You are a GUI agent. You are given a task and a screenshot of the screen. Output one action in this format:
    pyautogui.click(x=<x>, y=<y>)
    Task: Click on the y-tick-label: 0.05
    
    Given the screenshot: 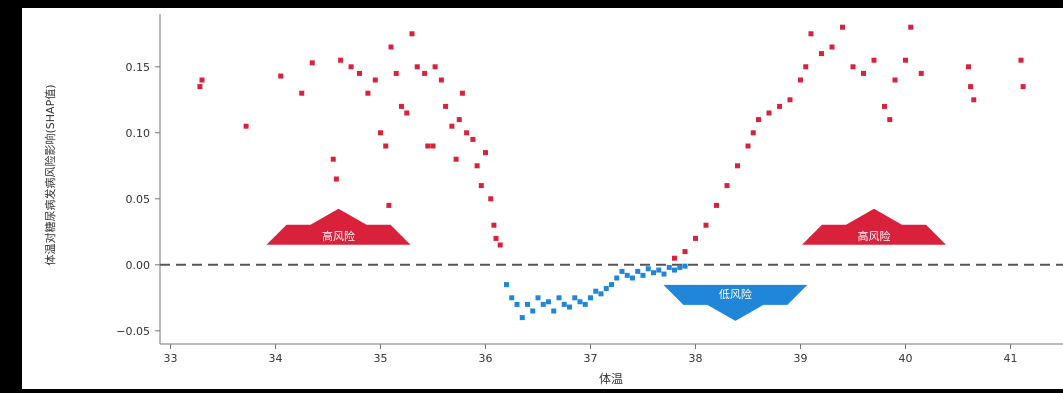 What is the action you would take?
    pyautogui.click(x=138, y=199)
    